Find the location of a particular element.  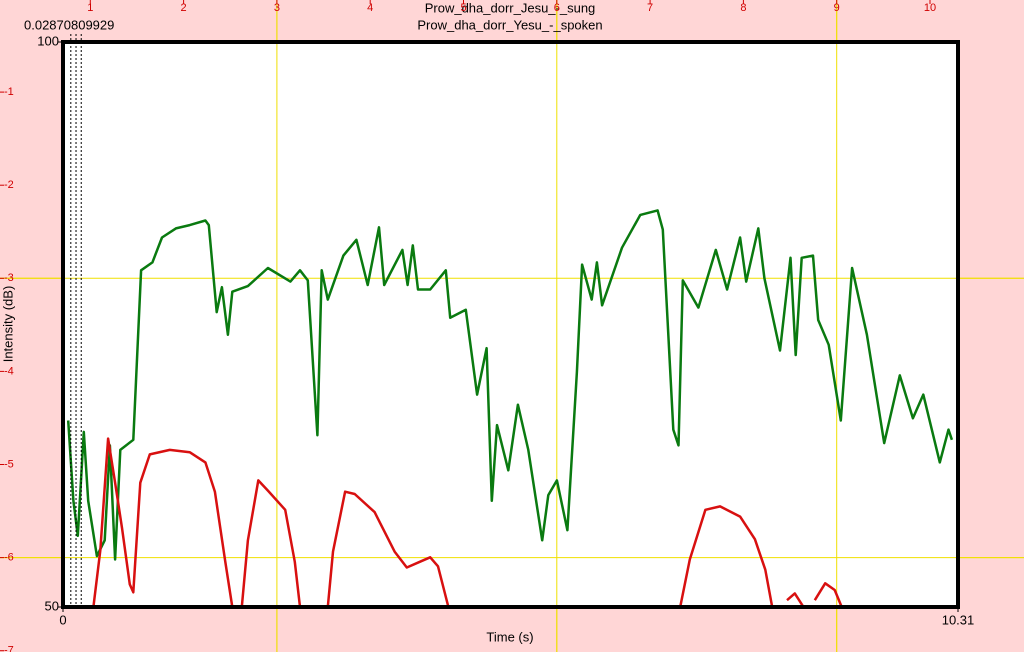

overlay-x-tick-label: 10 is located at coordinates (930, 8).